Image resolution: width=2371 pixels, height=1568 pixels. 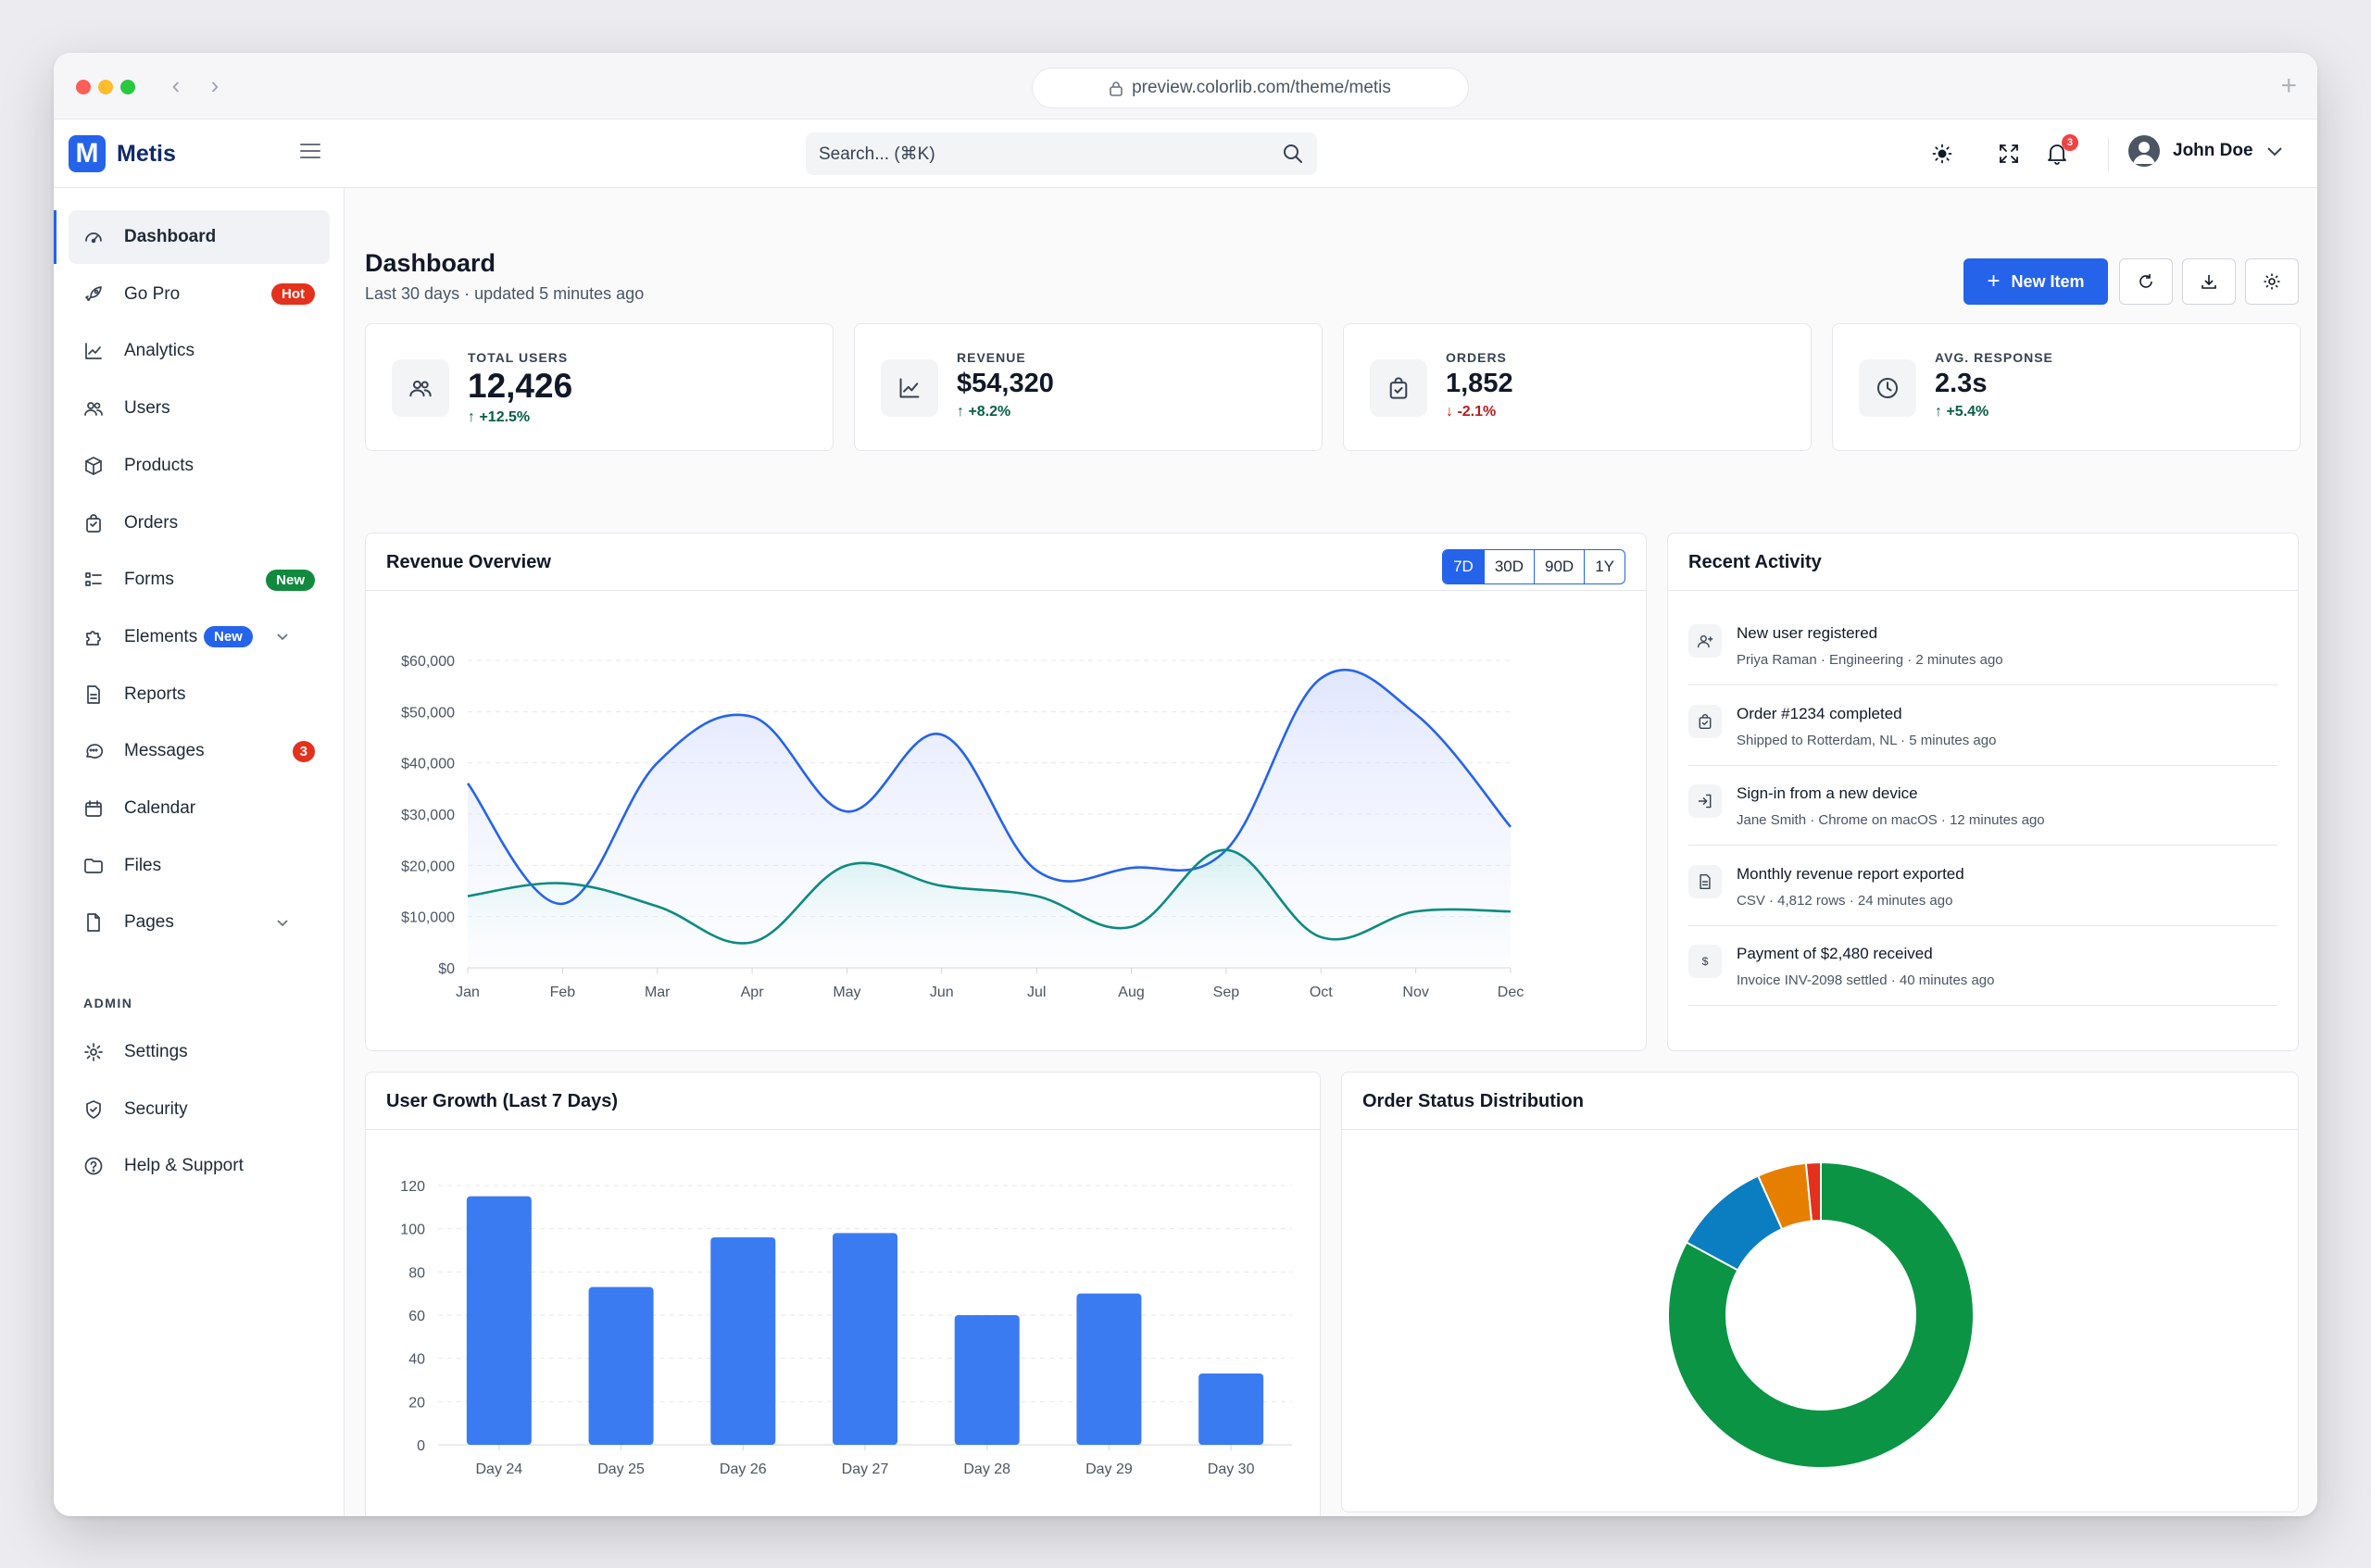 I want to click on fullscreen-icon, so click(x=2009, y=153).